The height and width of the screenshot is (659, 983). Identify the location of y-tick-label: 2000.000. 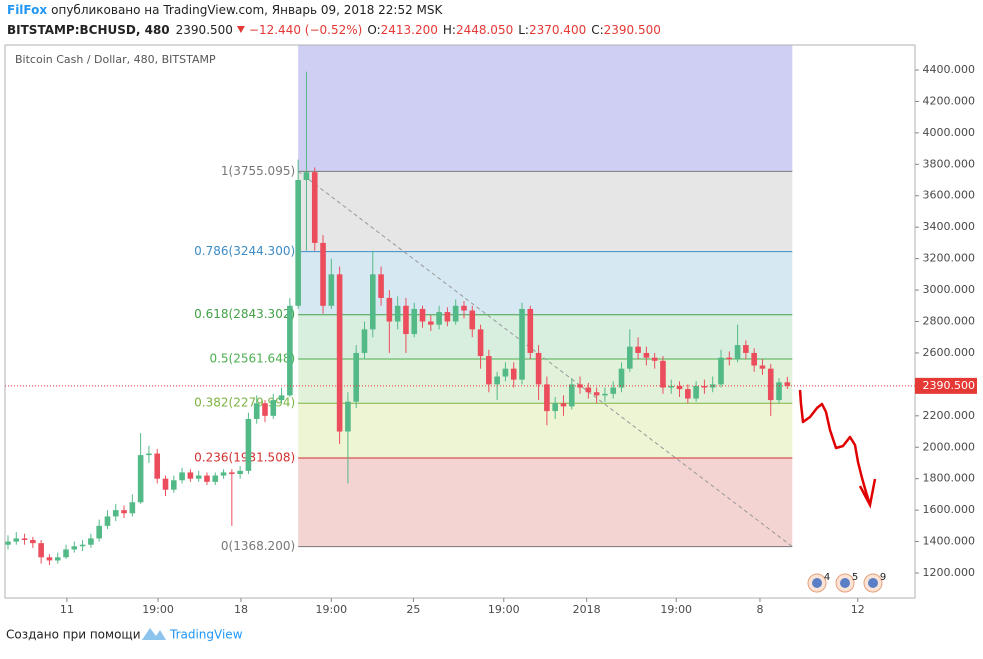
(949, 446).